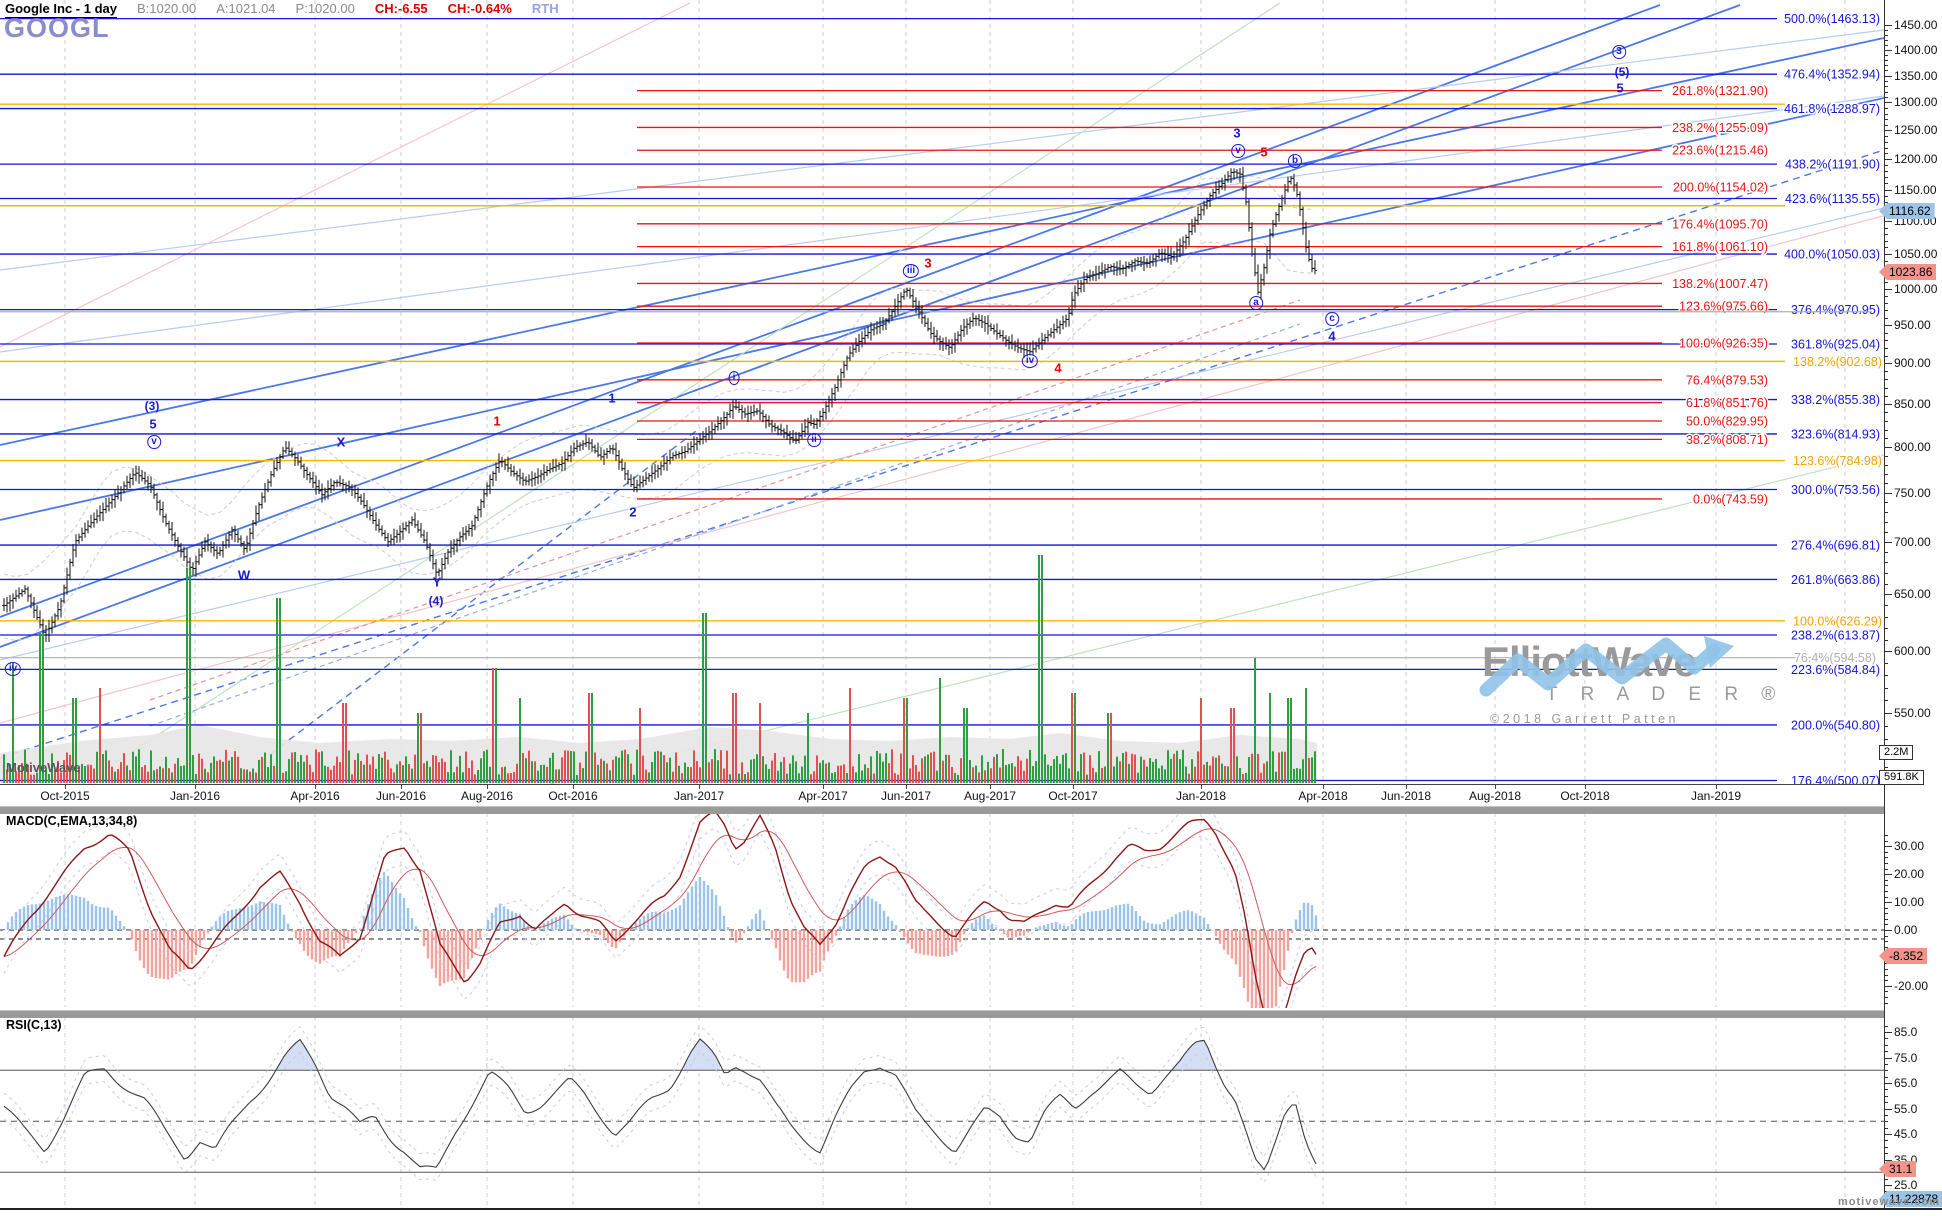  I want to click on fib-label-blue: 338.2%(855.38), so click(1835, 400).